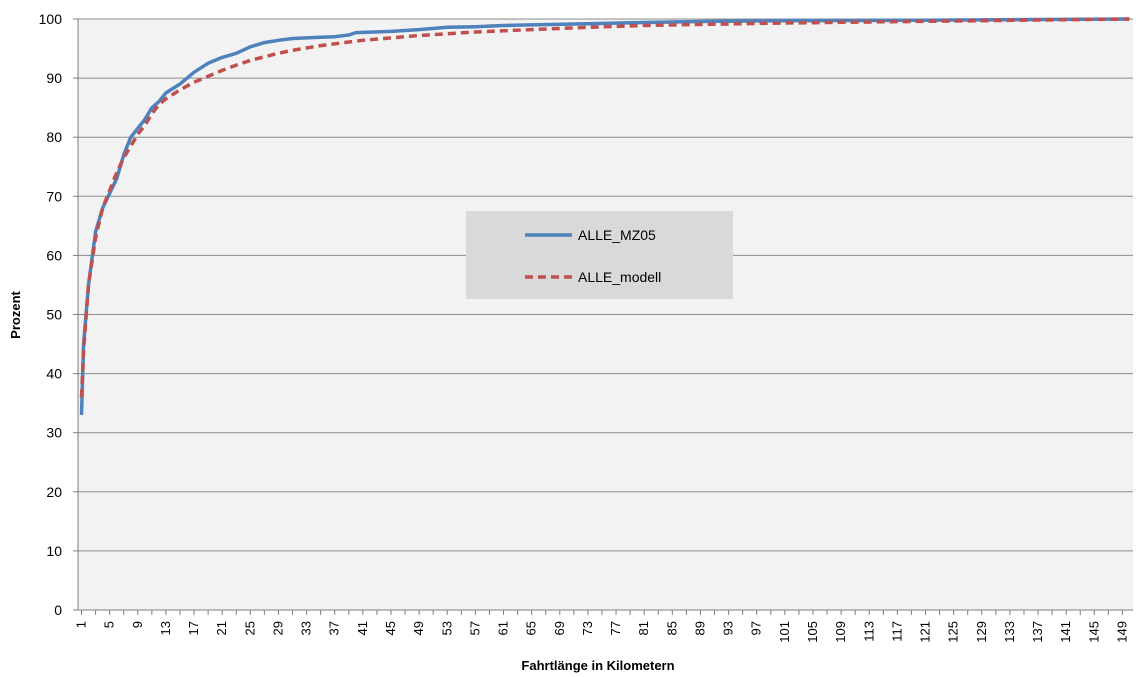  I want to click on x-tick-label: 137, so click(1037, 632).